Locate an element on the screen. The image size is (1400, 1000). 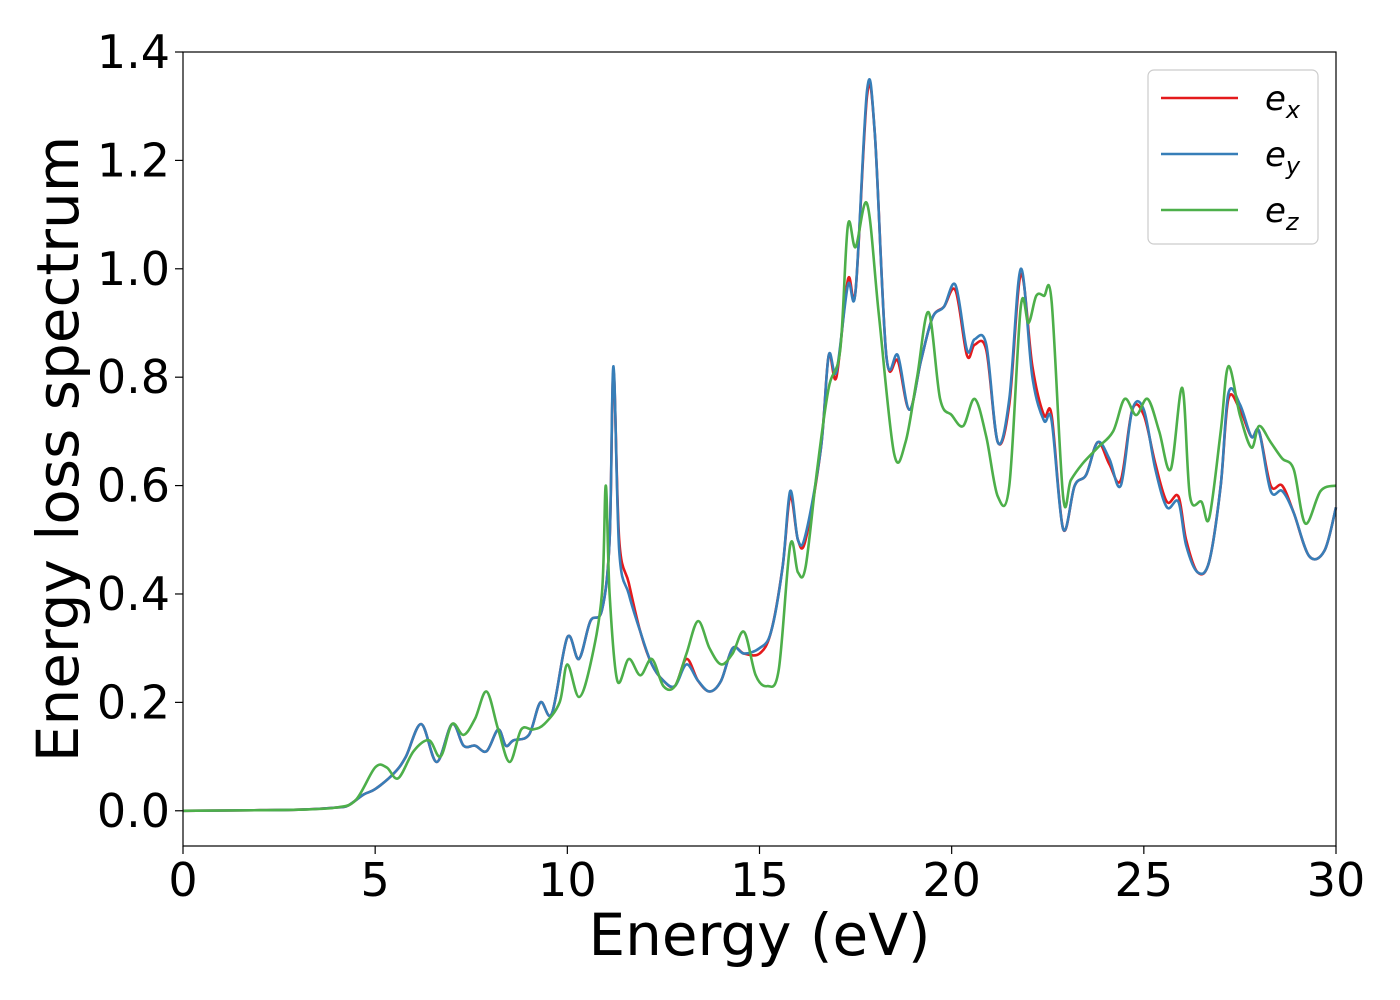
y-tick-label: 0.2 is located at coordinates (133, 702).